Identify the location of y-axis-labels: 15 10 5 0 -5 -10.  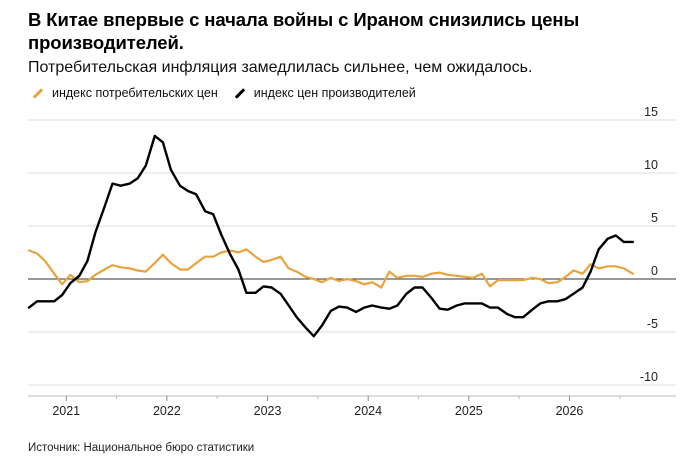
(649, 244).